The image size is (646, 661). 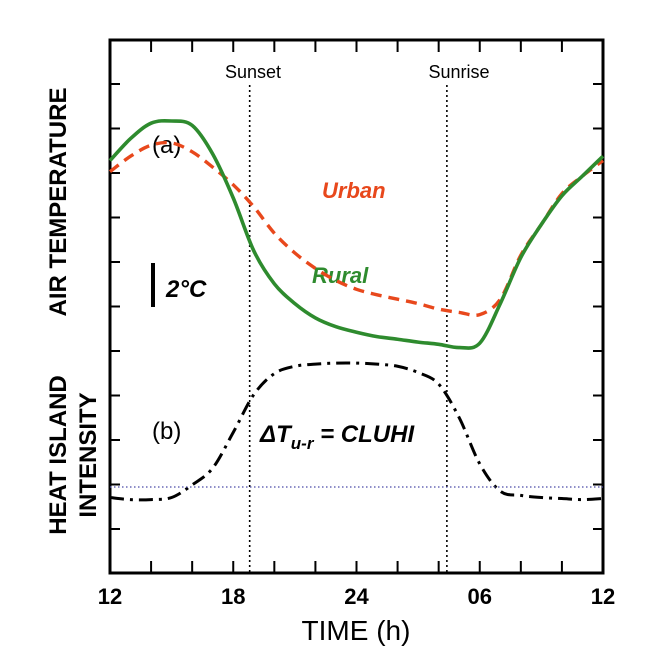 I want to click on scale-bar-label: 2°C, so click(x=186, y=289).